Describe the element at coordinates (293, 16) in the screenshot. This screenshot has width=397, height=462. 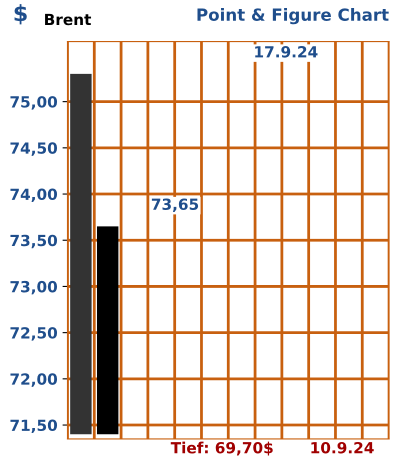
I see `chart-title: Point & Figure Chart` at that location.